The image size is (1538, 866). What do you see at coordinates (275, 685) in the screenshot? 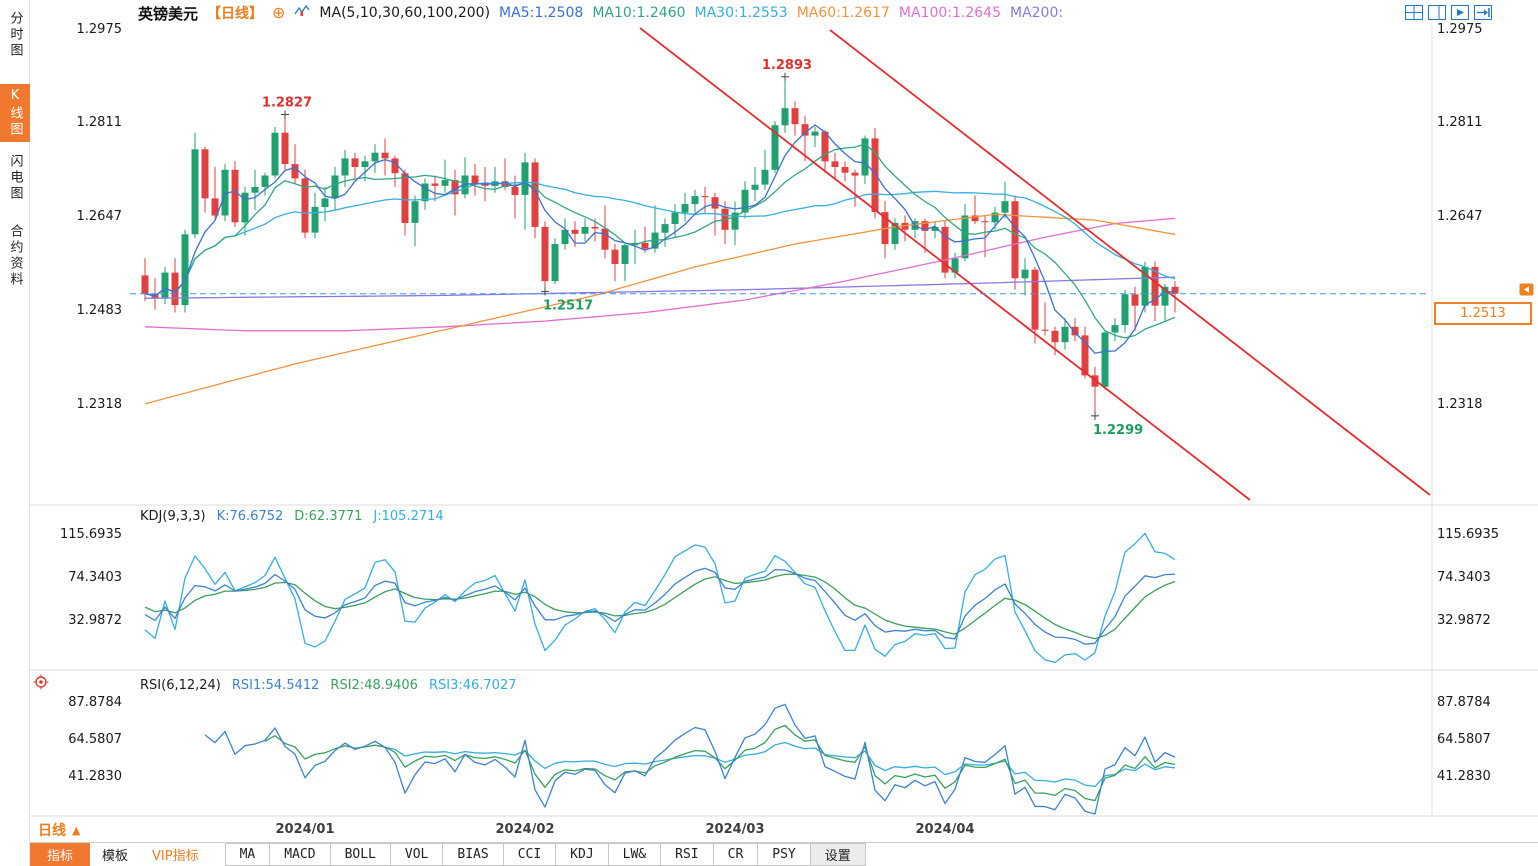
I see `rsi1-value: RSI1:54.5412` at bounding box center [275, 685].